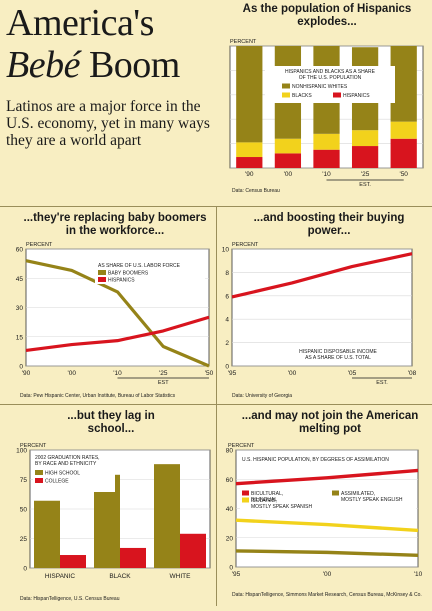  What do you see at coordinates (21, 451) in the screenshot?
I see `school-ytick-label: 100` at bounding box center [21, 451].